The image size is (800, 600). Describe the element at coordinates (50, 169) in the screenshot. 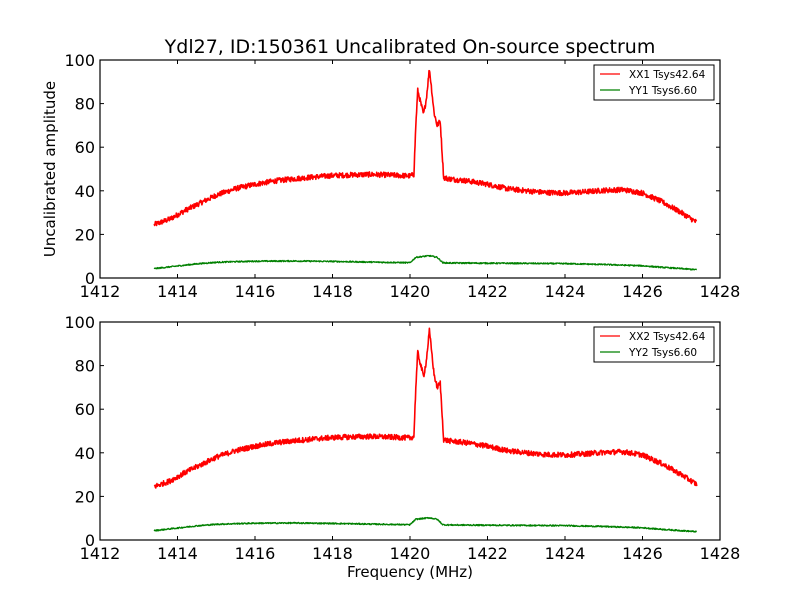

I see `y-axis-label: Uncalibrated amplitude` at that location.